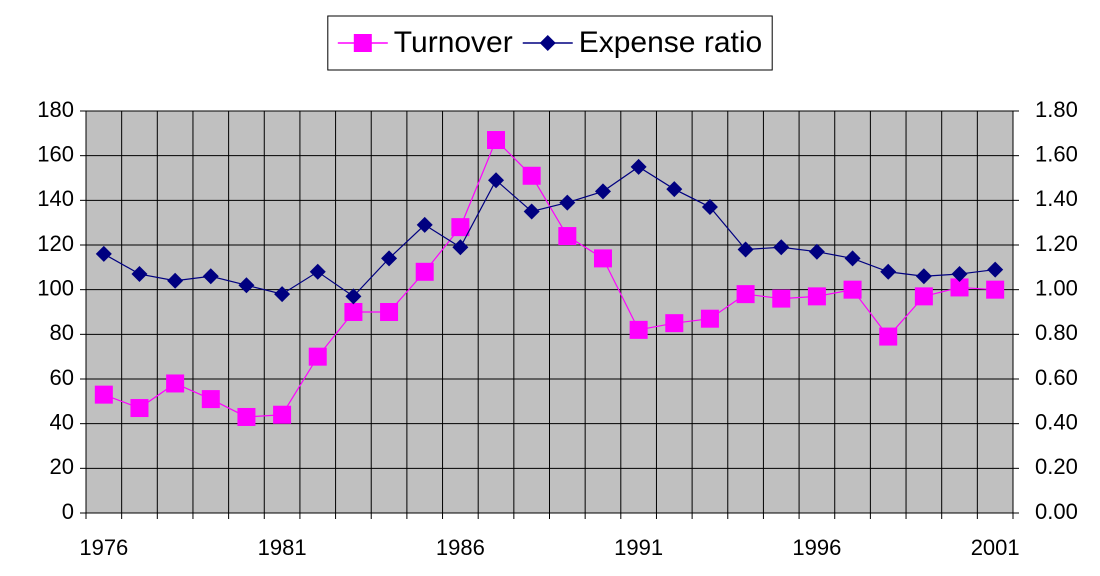 This screenshot has height=576, width=1100. Describe the element at coordinates (62, 421) in the screenshot. I see `y-tick-label: 40` at that location.